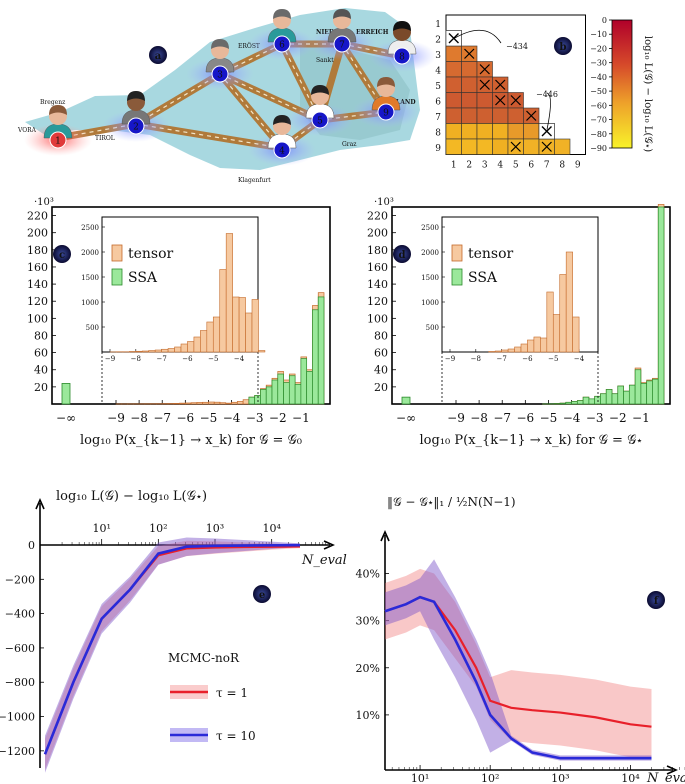 Image resolution: width=685 pixels, height=784 pixels. I want to click on matrix-col-label: 3, so click(485, 166).